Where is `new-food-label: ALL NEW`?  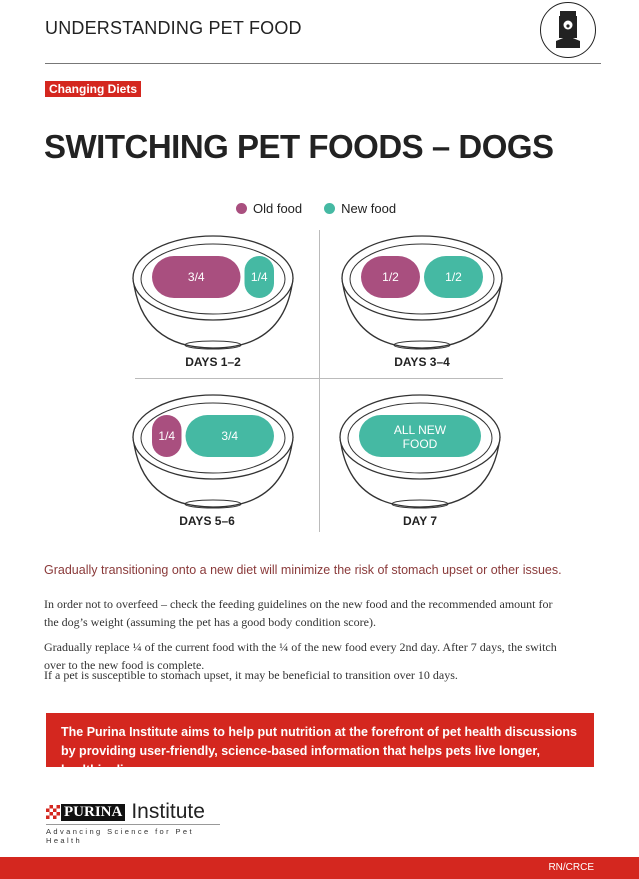 new-food-label: ALL NEW is located at coordinates (420, 430).